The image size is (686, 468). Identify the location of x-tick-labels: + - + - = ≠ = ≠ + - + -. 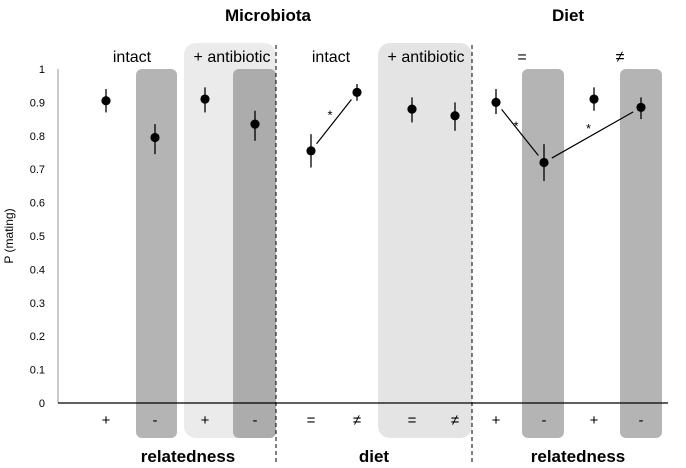
(373, 420).